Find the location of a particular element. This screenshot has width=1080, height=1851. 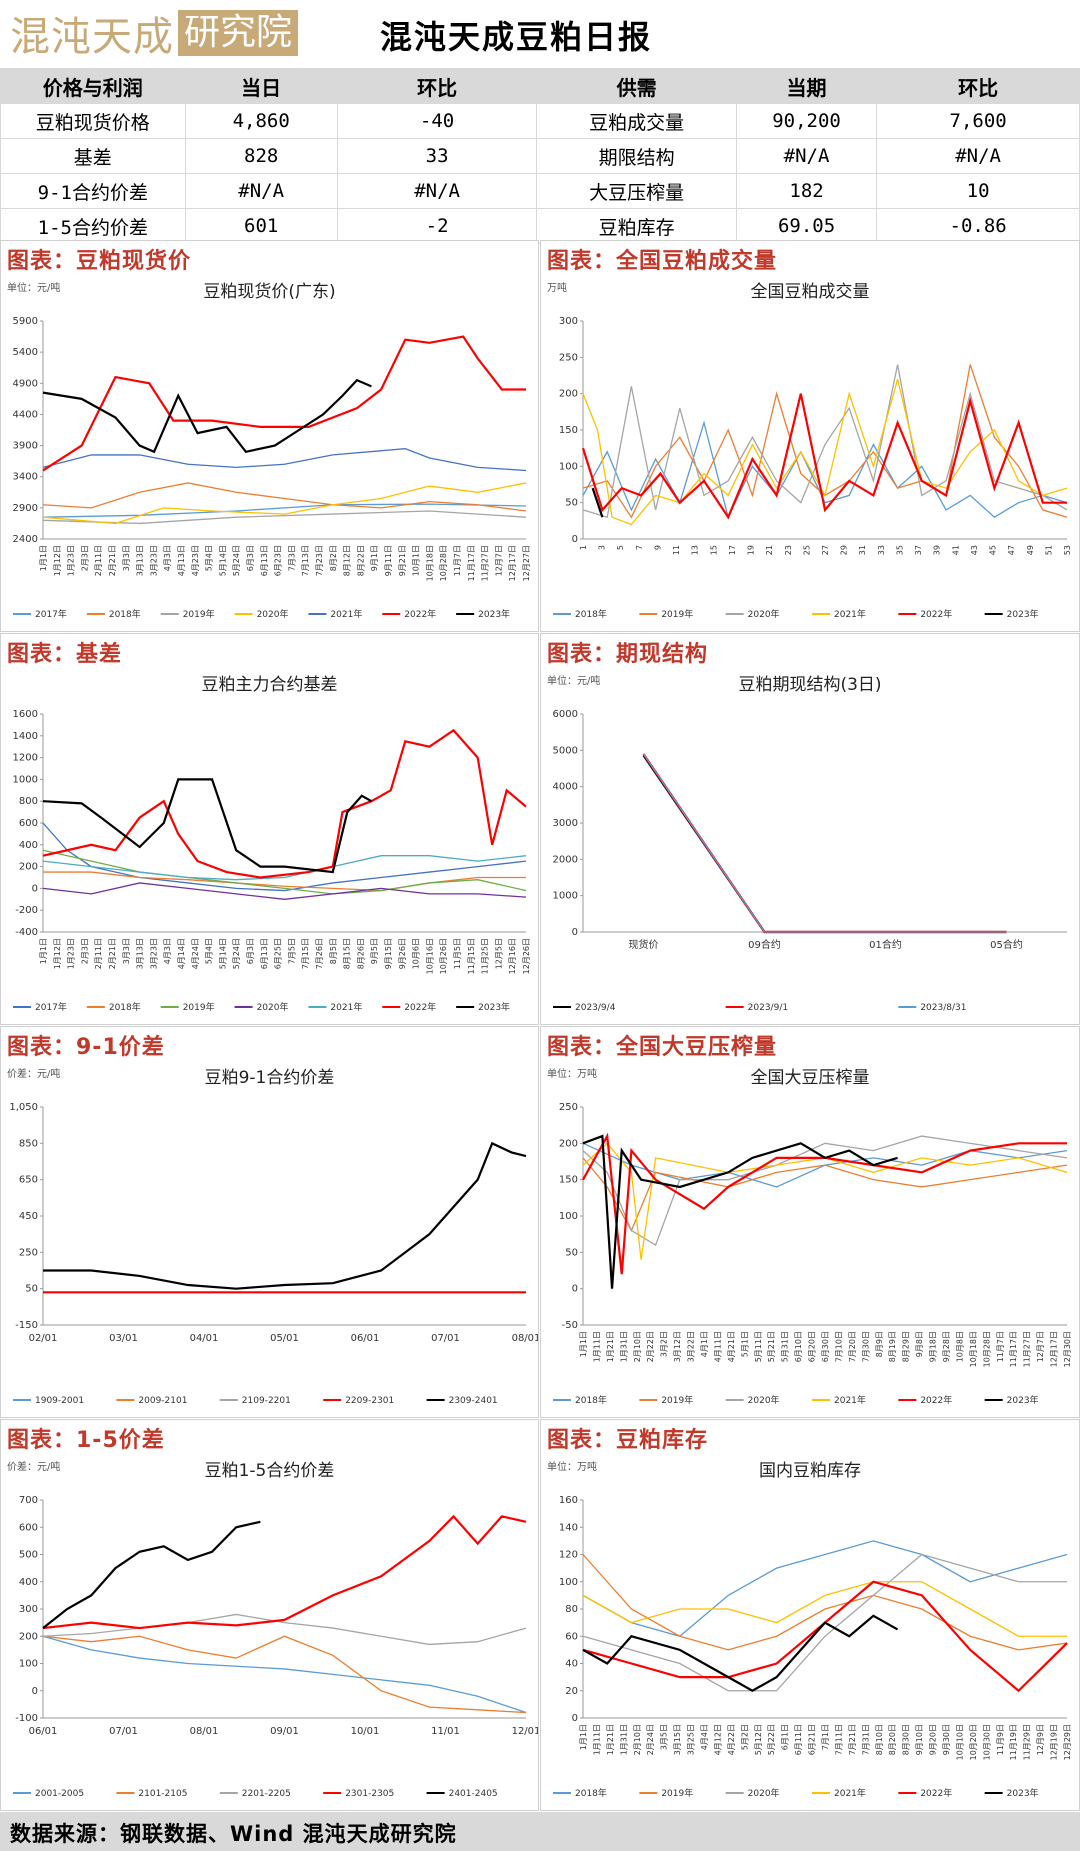

x-tick-label: 8月9日 is located at coordinates (879, 1344).